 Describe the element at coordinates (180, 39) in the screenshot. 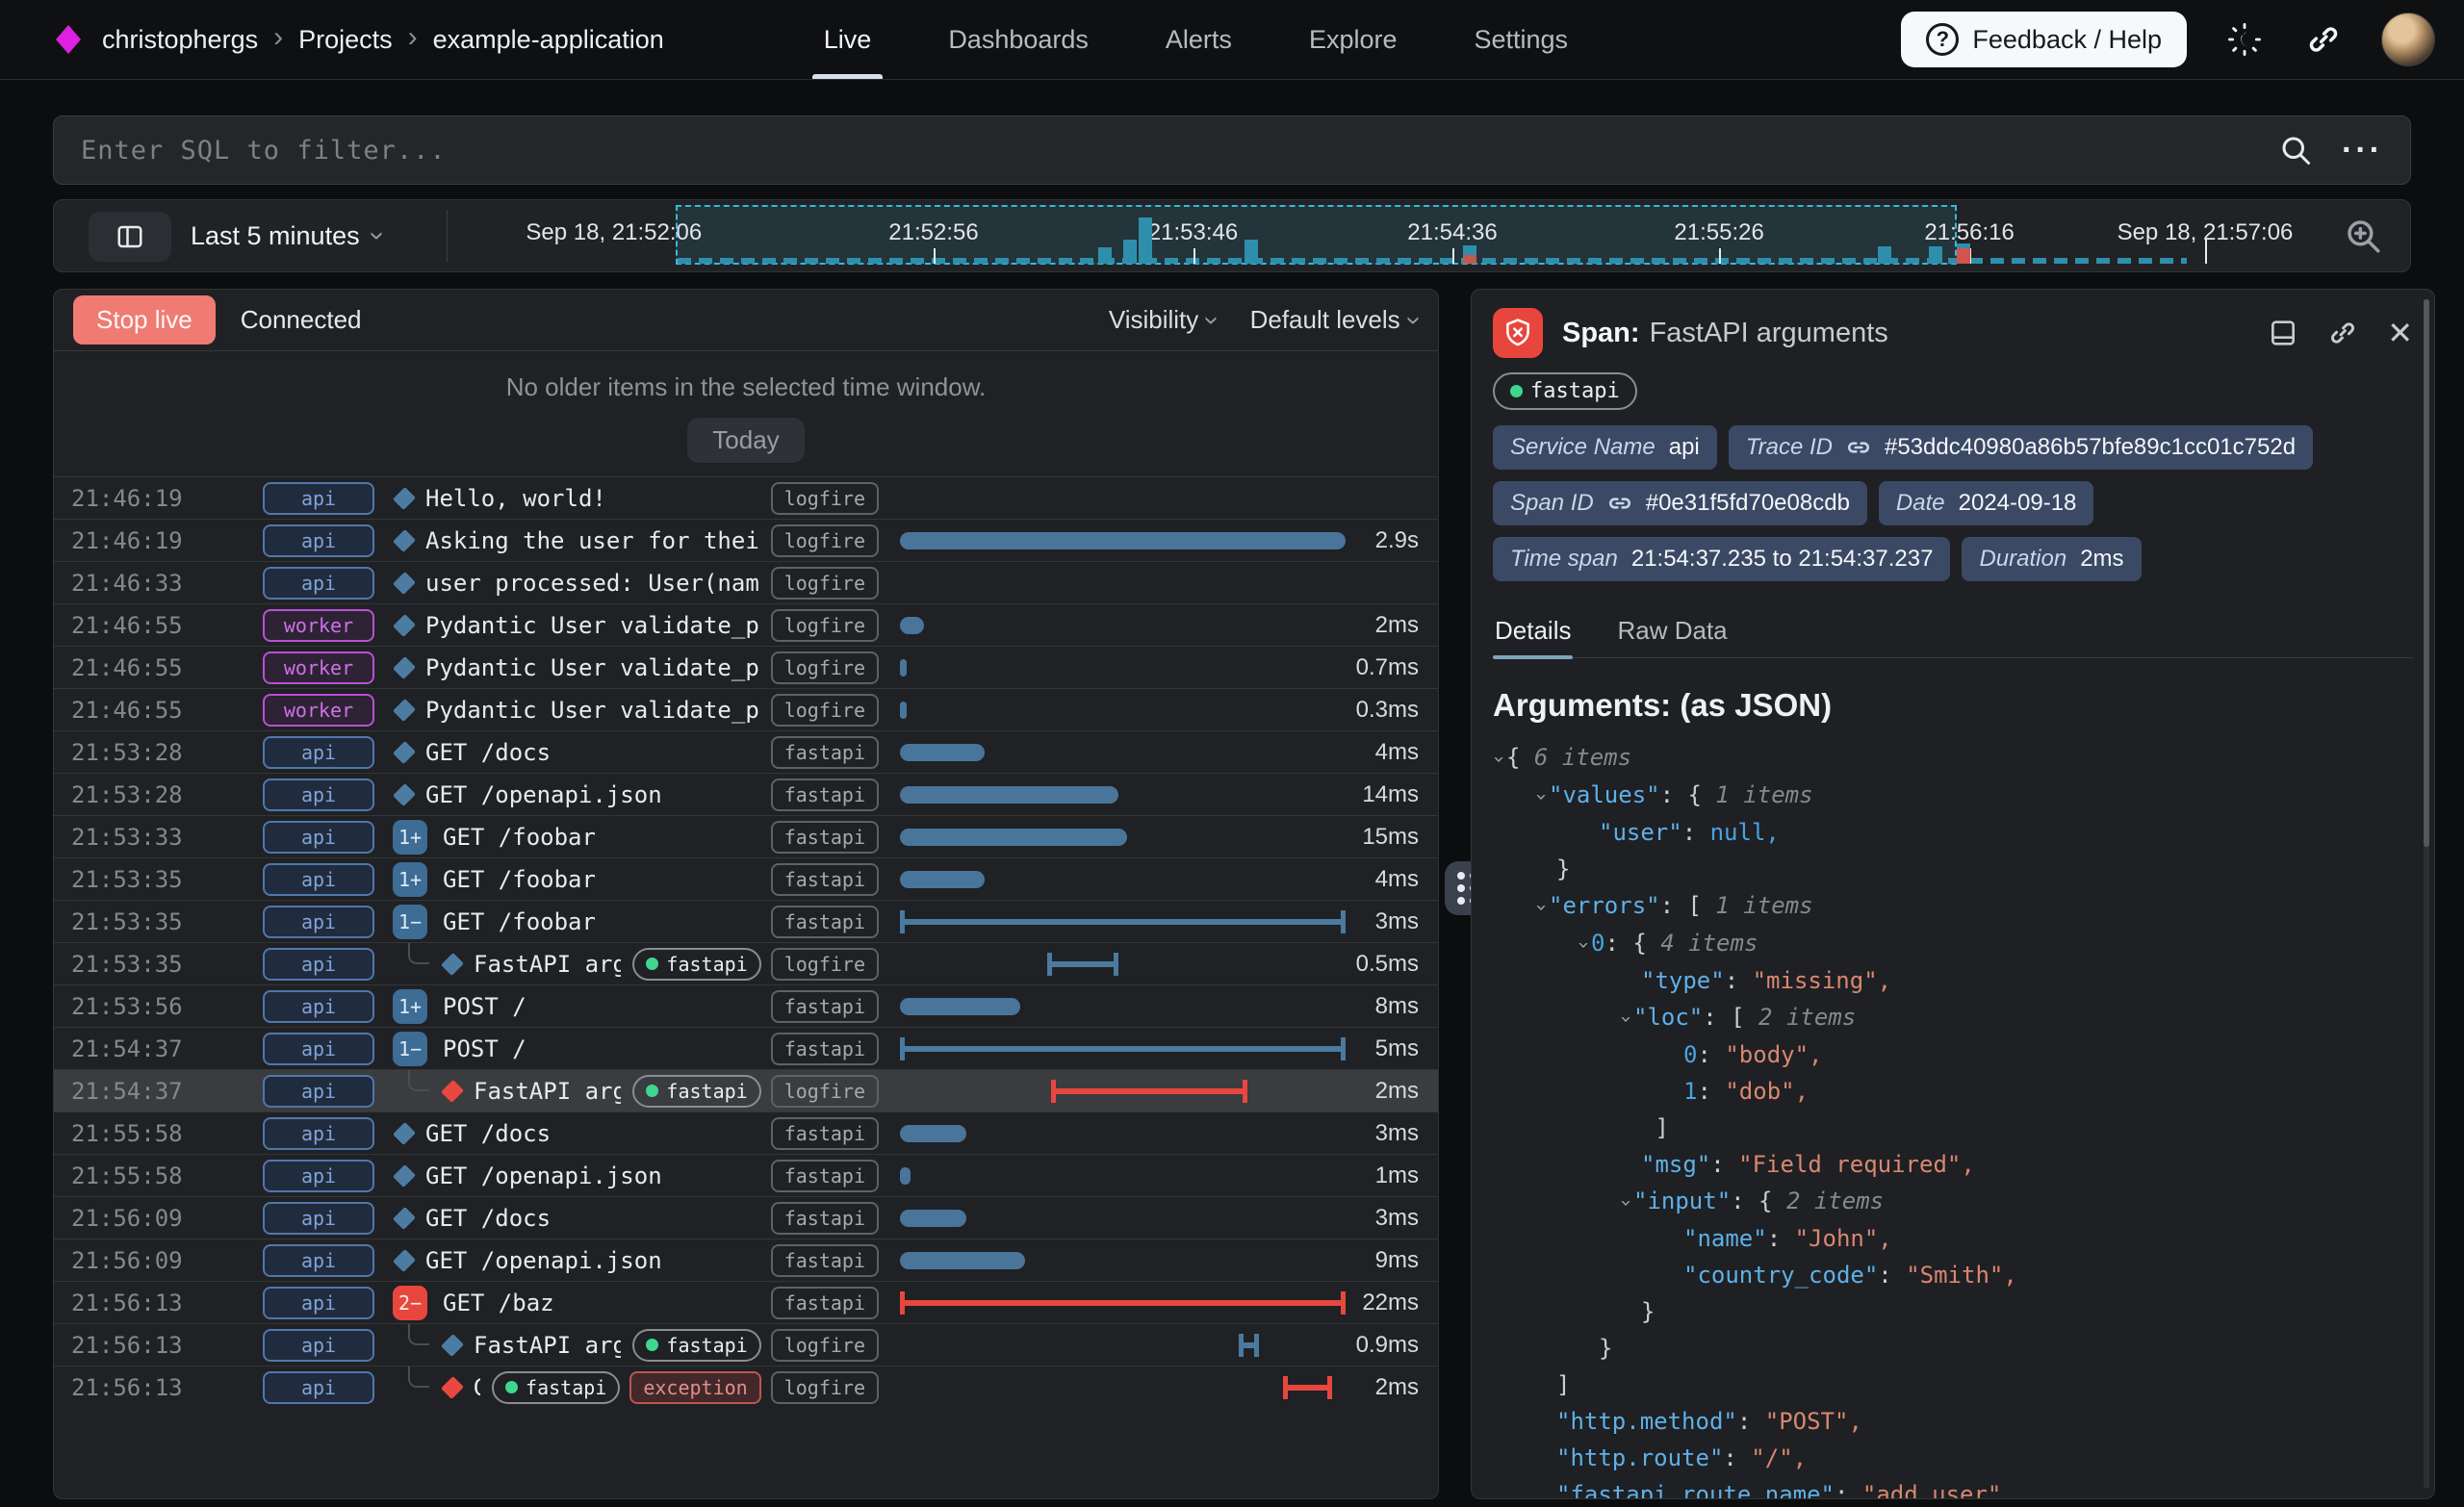

I see `breadcrumb-item-christophergs: christophergs` at that location.